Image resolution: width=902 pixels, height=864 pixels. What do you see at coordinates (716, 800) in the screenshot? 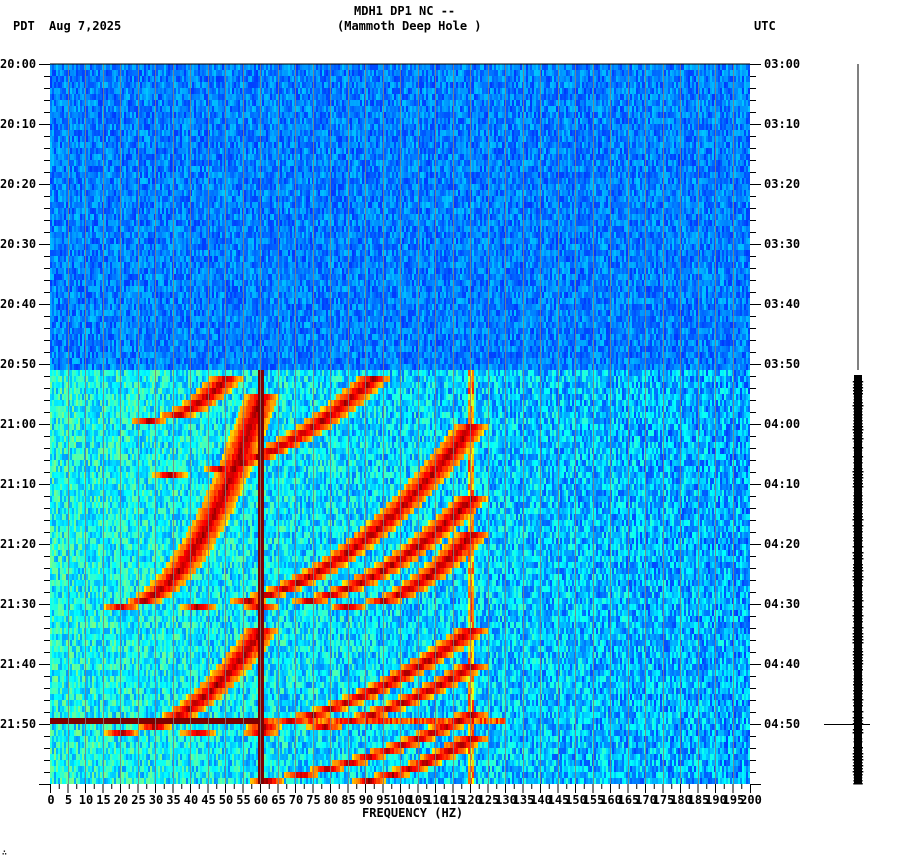
I see `x-tick-label: 190` at bounding box center [716, 800].